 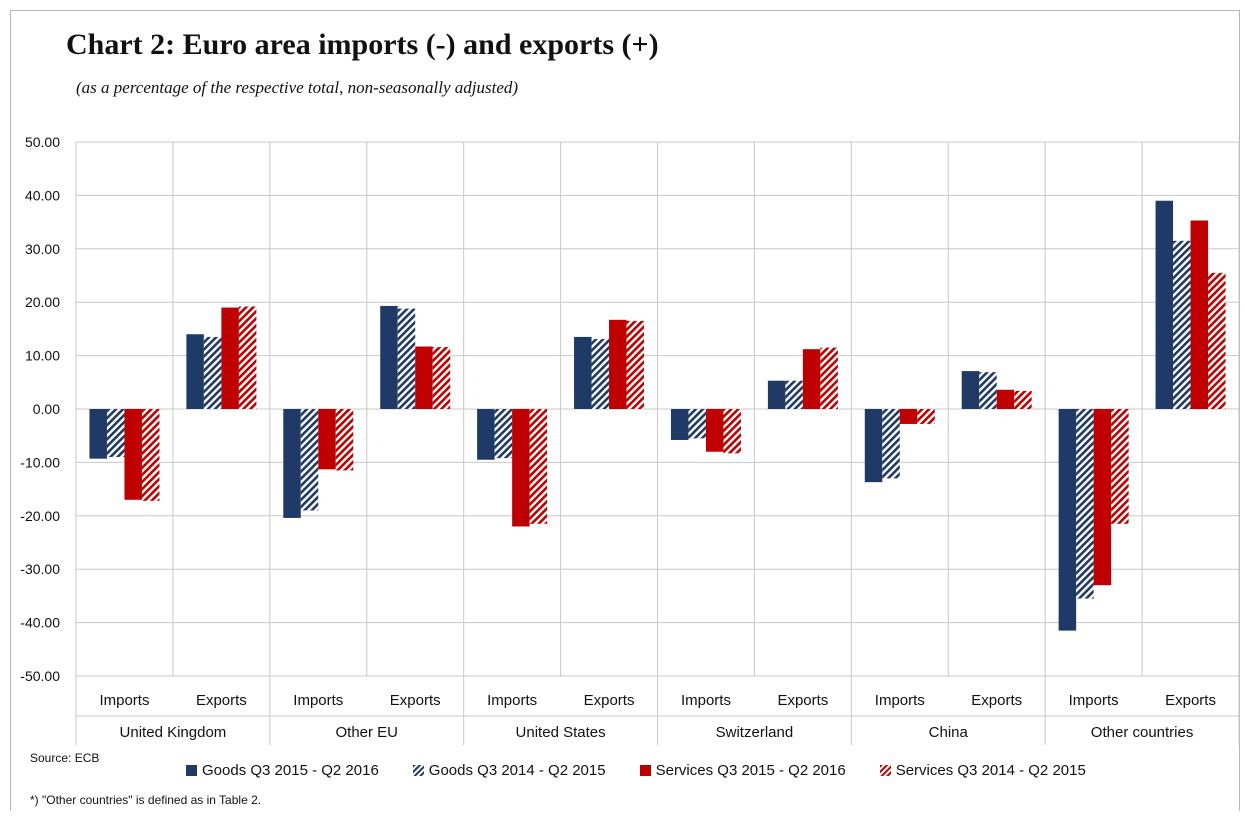 What do you see at coordinates (290, 770) in the screenshot?
I see `legend-label: Goods Q3 2015 - Q2 2016` at bounding box center [290, 770].